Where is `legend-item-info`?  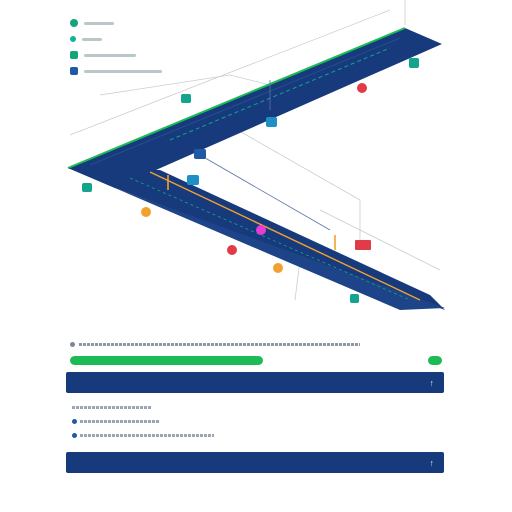
legend-item-info is located at coordinates (130, 71).